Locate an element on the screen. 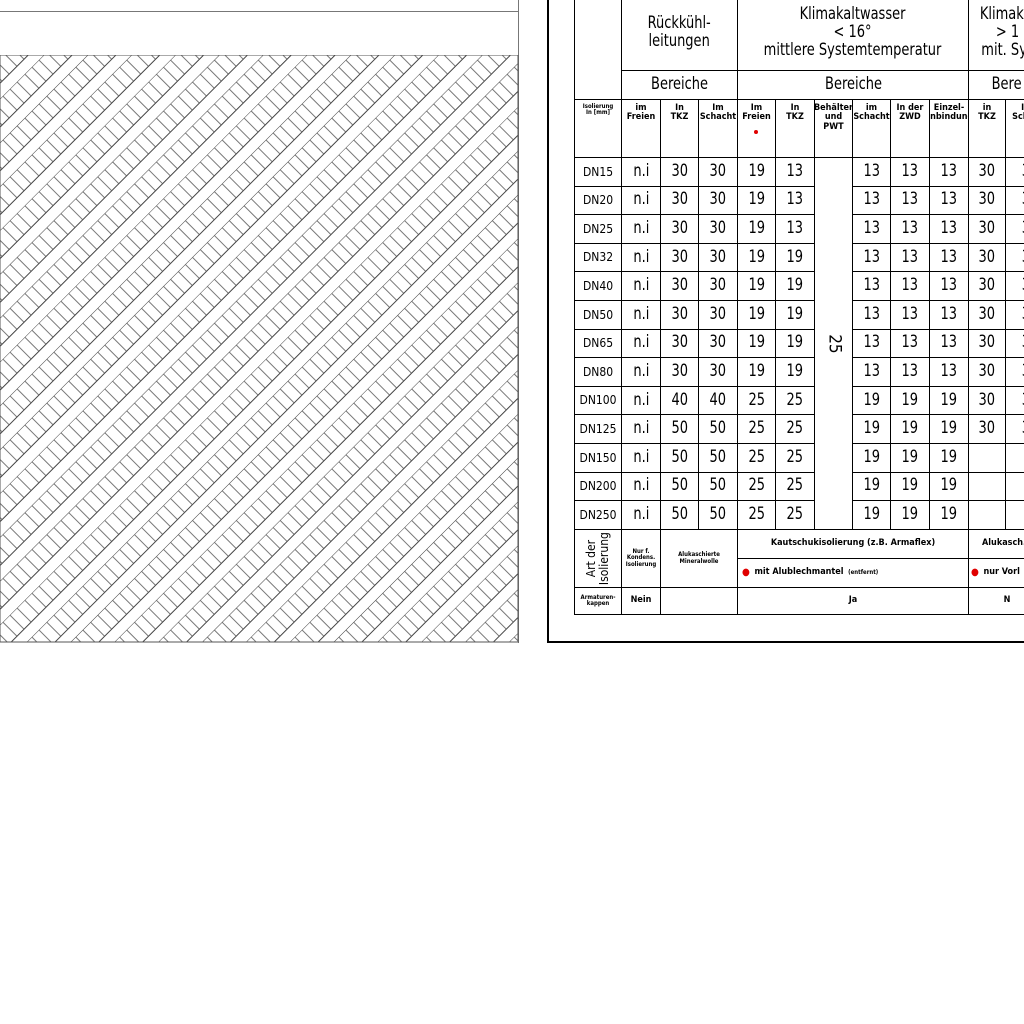 The image size is (1024, 1024). table-cell: 50 is located at coordinates (718, 429).